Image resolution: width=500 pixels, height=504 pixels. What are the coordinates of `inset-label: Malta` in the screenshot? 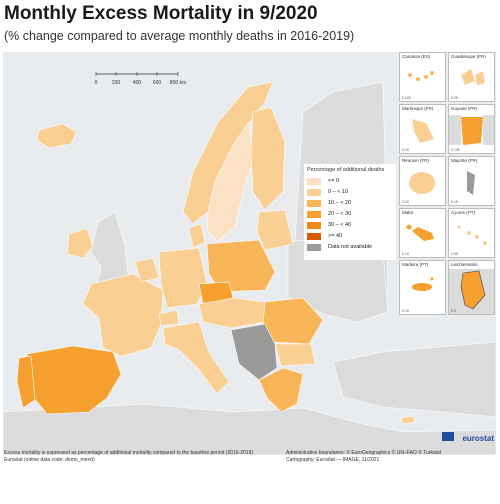 It's located at (408, 212).